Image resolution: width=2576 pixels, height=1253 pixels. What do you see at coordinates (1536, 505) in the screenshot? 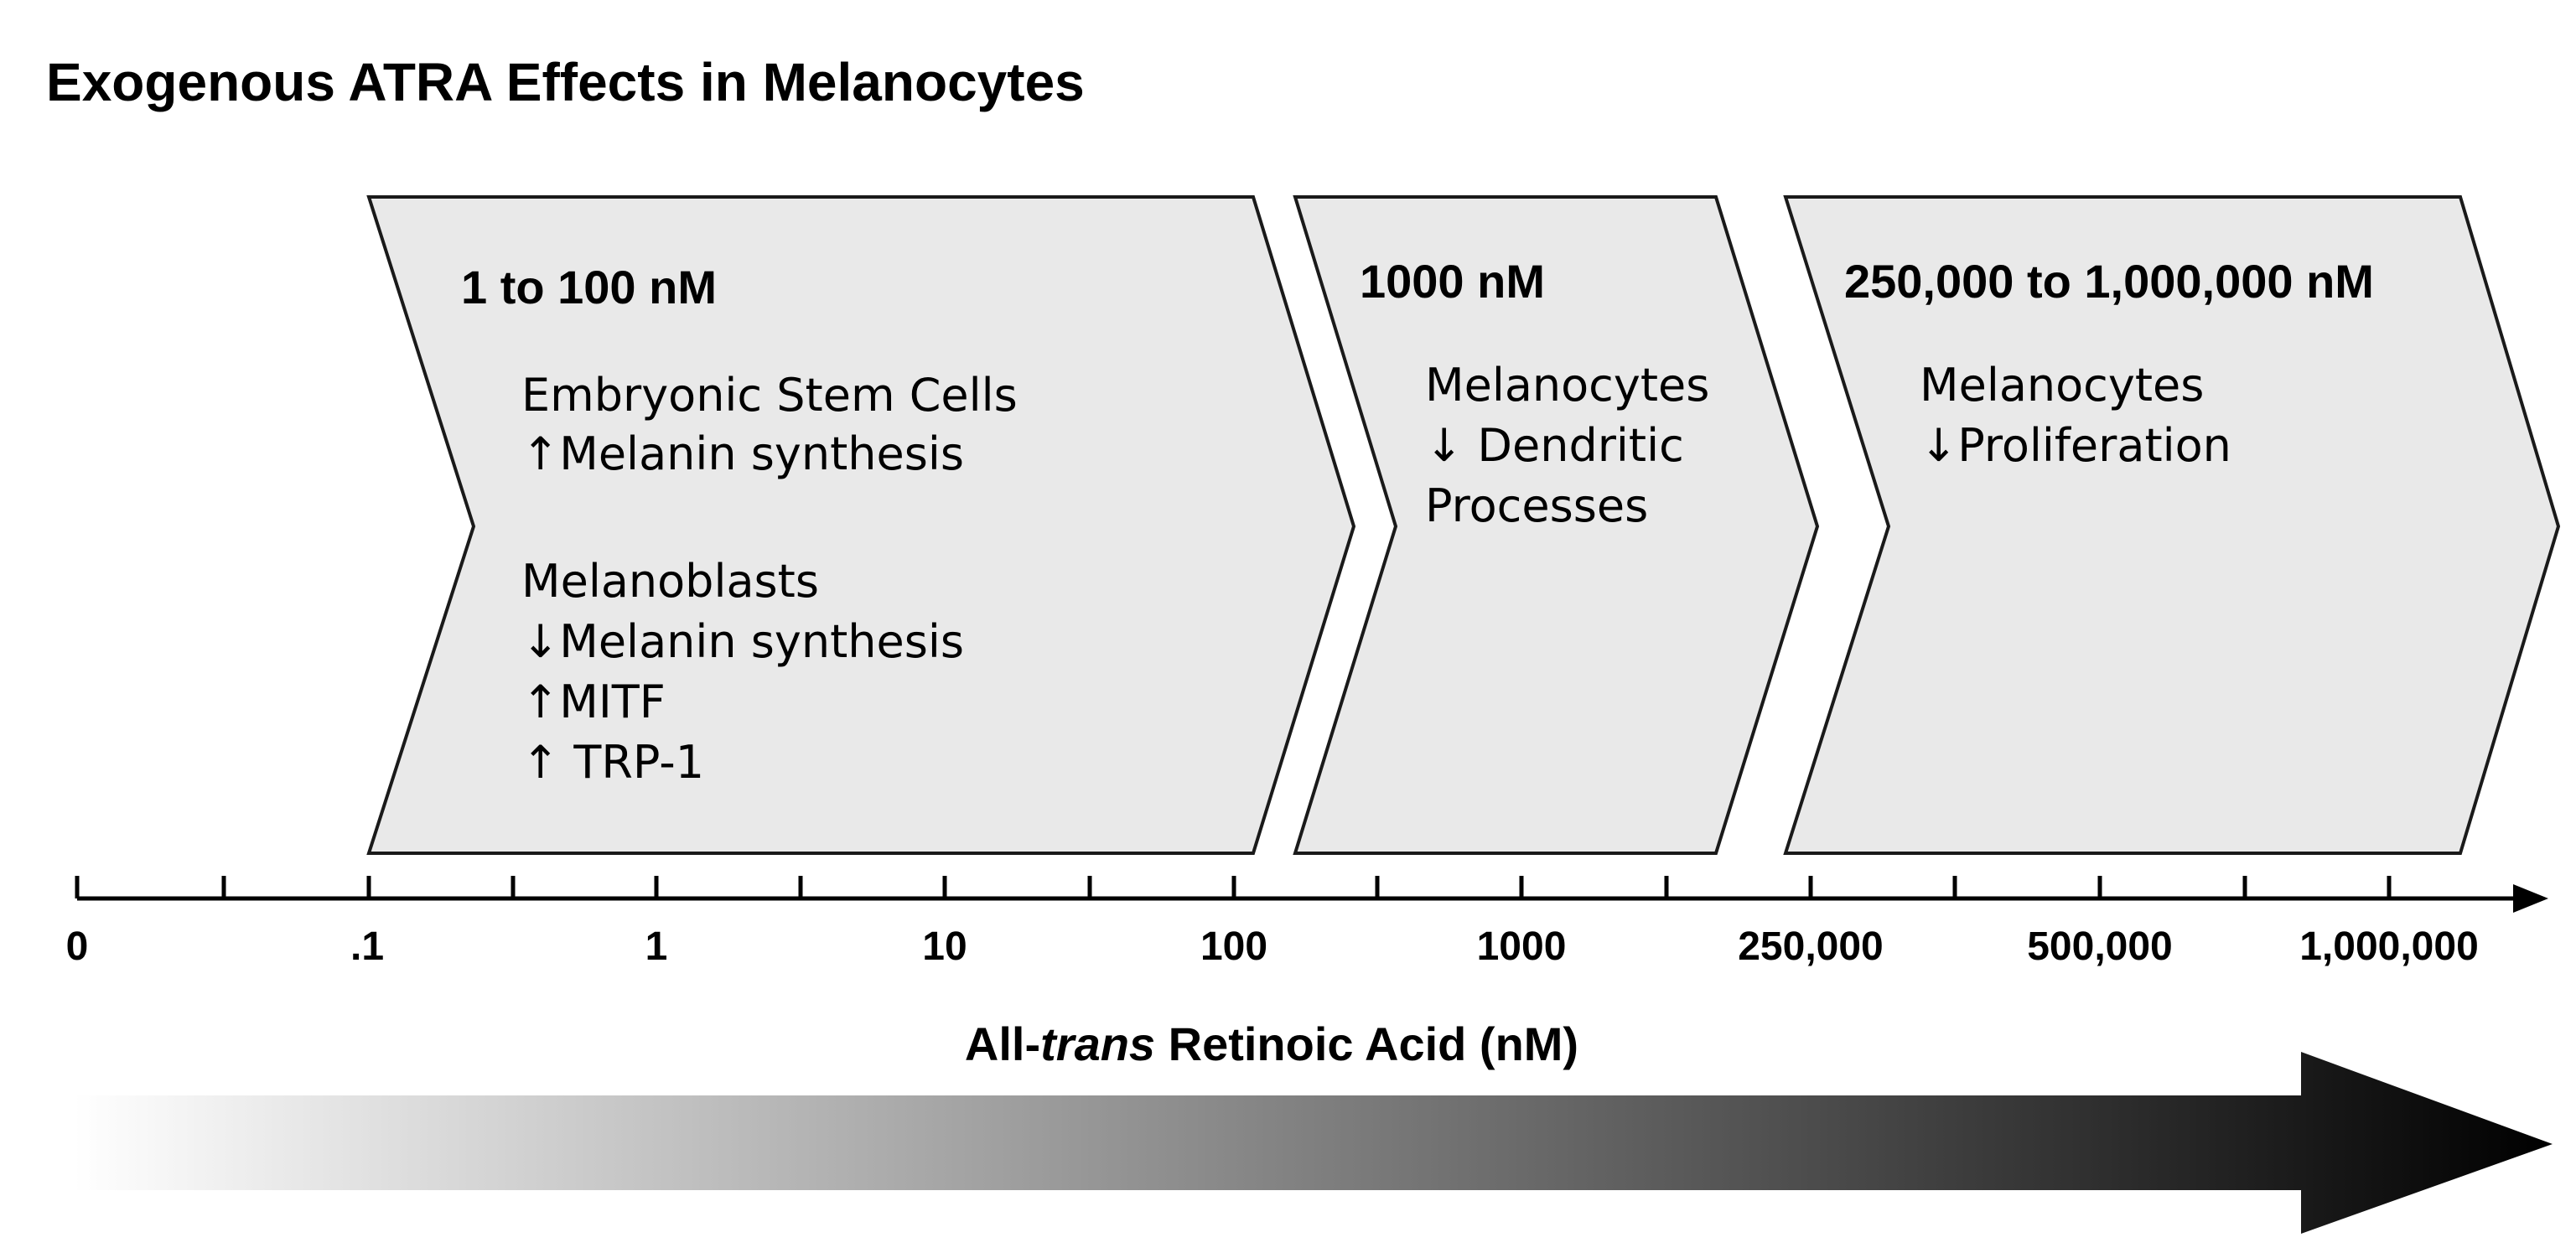
I see `panel-2-line: Processes` at bounding box center [1536, 505].